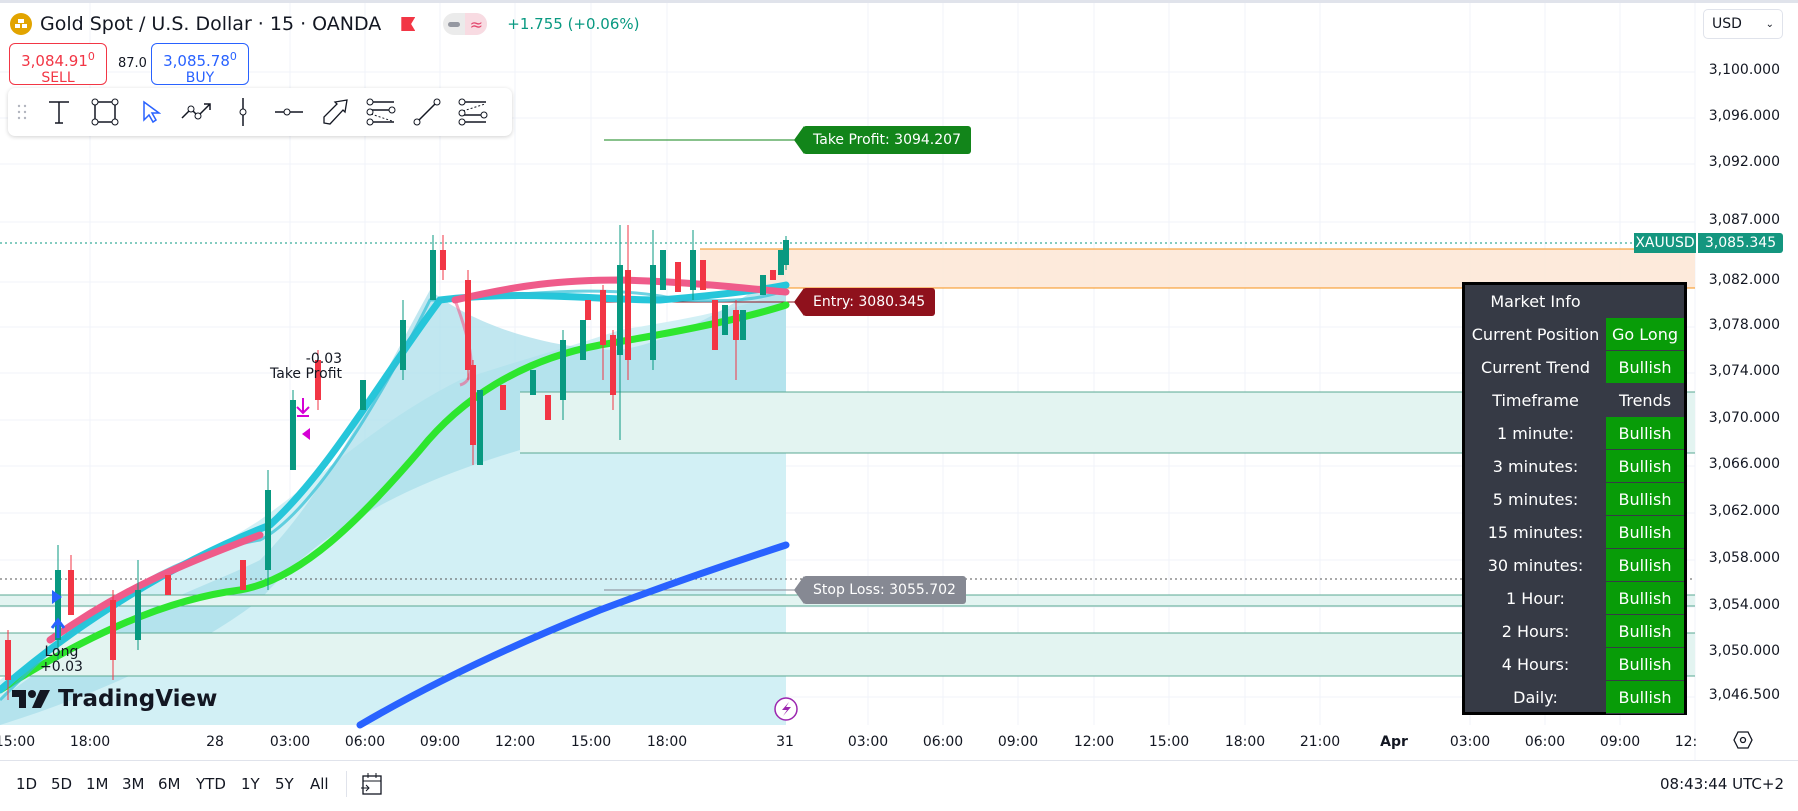 The height and width of the screenshot is (811, 1798). I want to click on market-info-row: 3 minutes: Bullish, so click(1574, 466).